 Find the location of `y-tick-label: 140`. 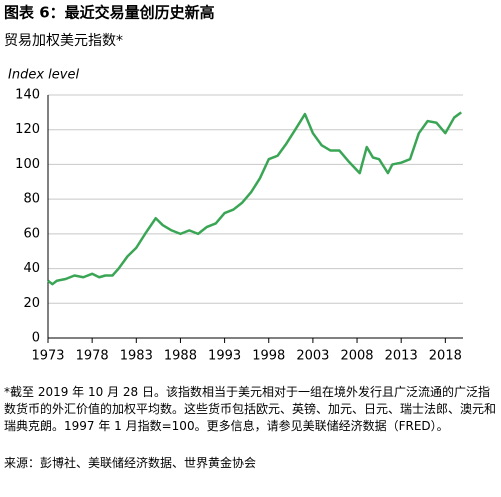

y-tick-label: 140 is located at coordinates (27, 95).